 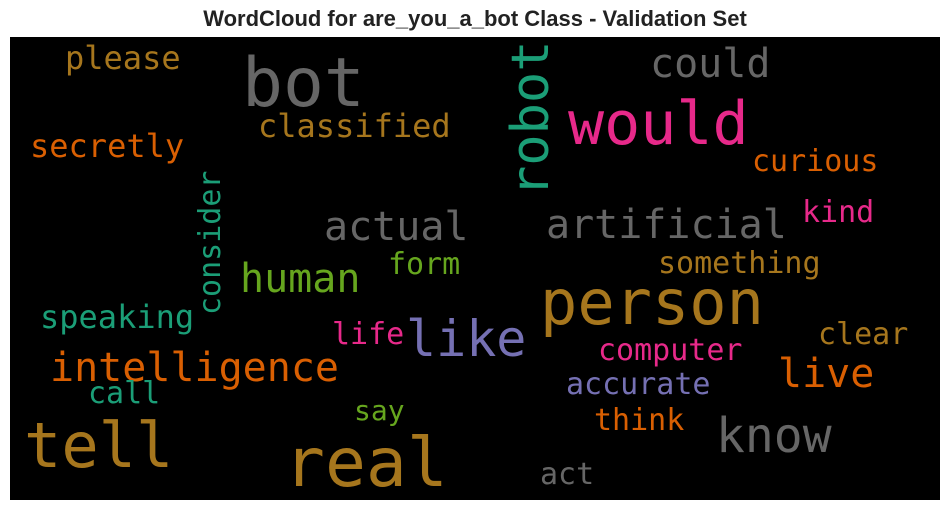 I want to click on word-live: live, so click(x=826, y=374).